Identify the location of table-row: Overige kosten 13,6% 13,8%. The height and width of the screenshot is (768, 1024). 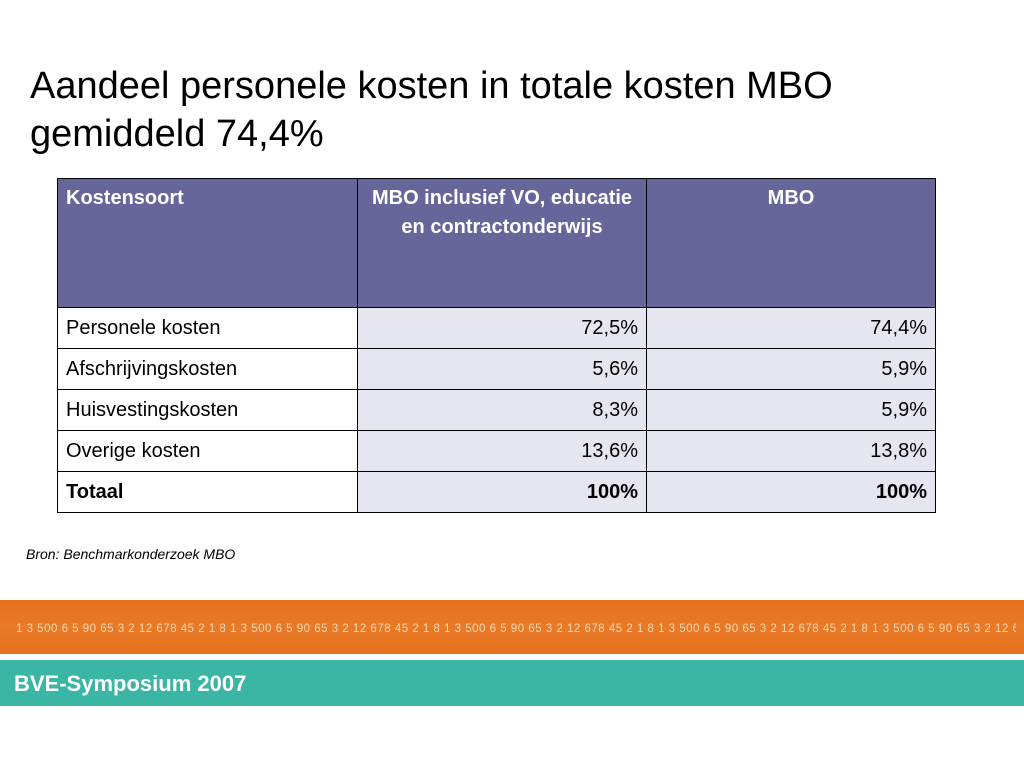
(496, 451).